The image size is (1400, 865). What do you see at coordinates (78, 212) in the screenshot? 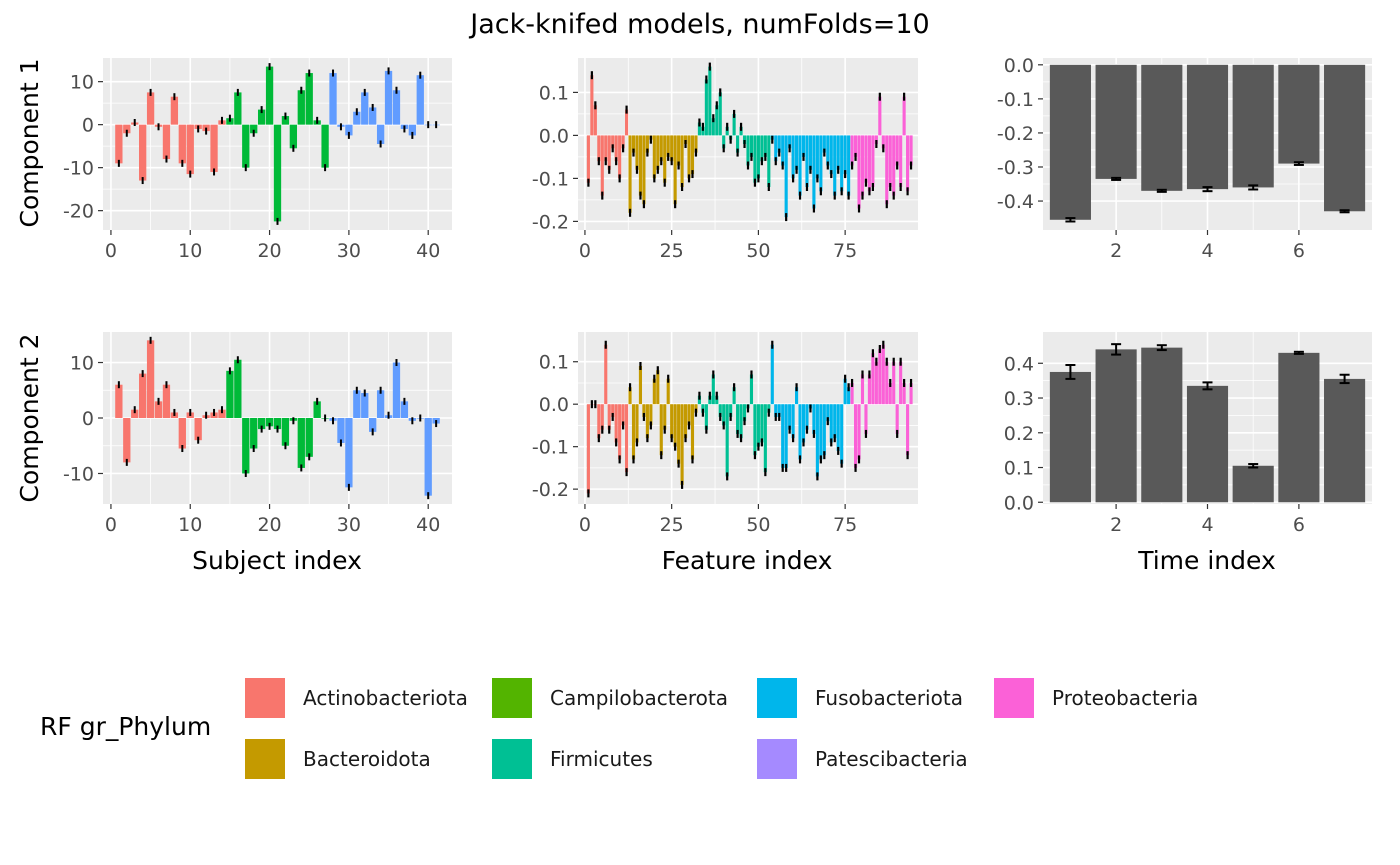
I see `y-tick-label: -20` at bounding box center [78, 212].